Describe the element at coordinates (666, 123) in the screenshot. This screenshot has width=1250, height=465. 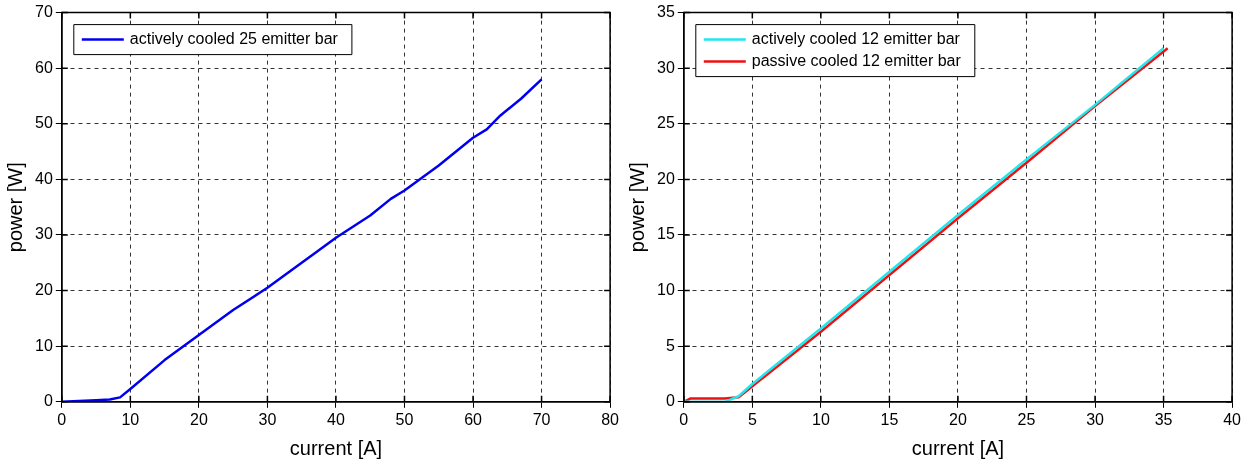
I see `y-tick-label: 25` at that location.